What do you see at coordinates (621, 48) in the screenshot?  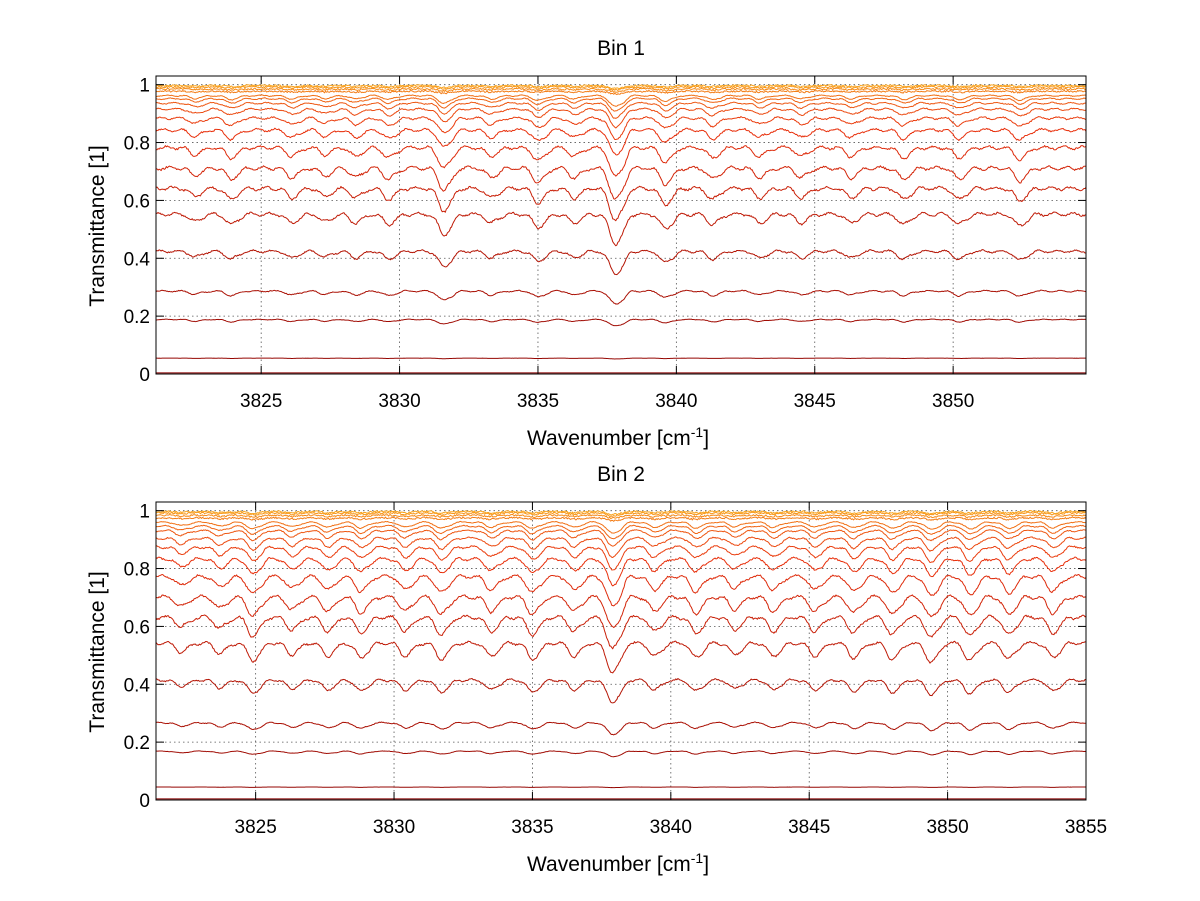 I see `plot-title: Bin 1` at bounding box center [621, 48].